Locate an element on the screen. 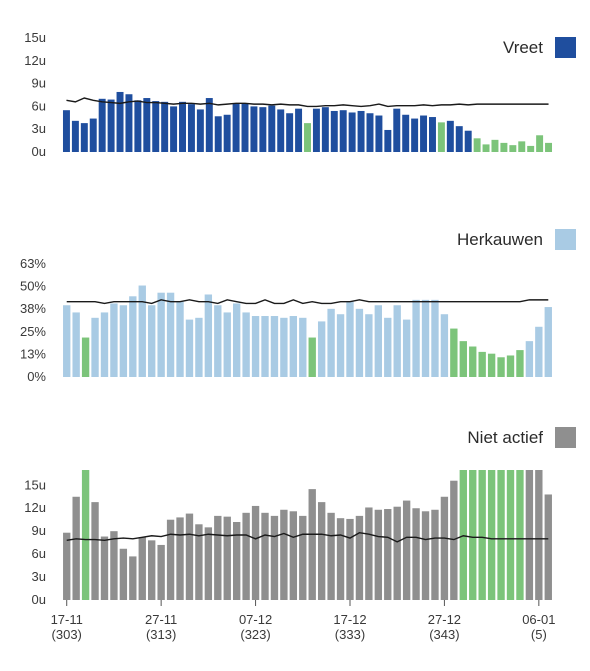 Image resolution: width=590 pixels, height=671 pixels. y-tick-label: 9u is located at coordinates (39, 530).